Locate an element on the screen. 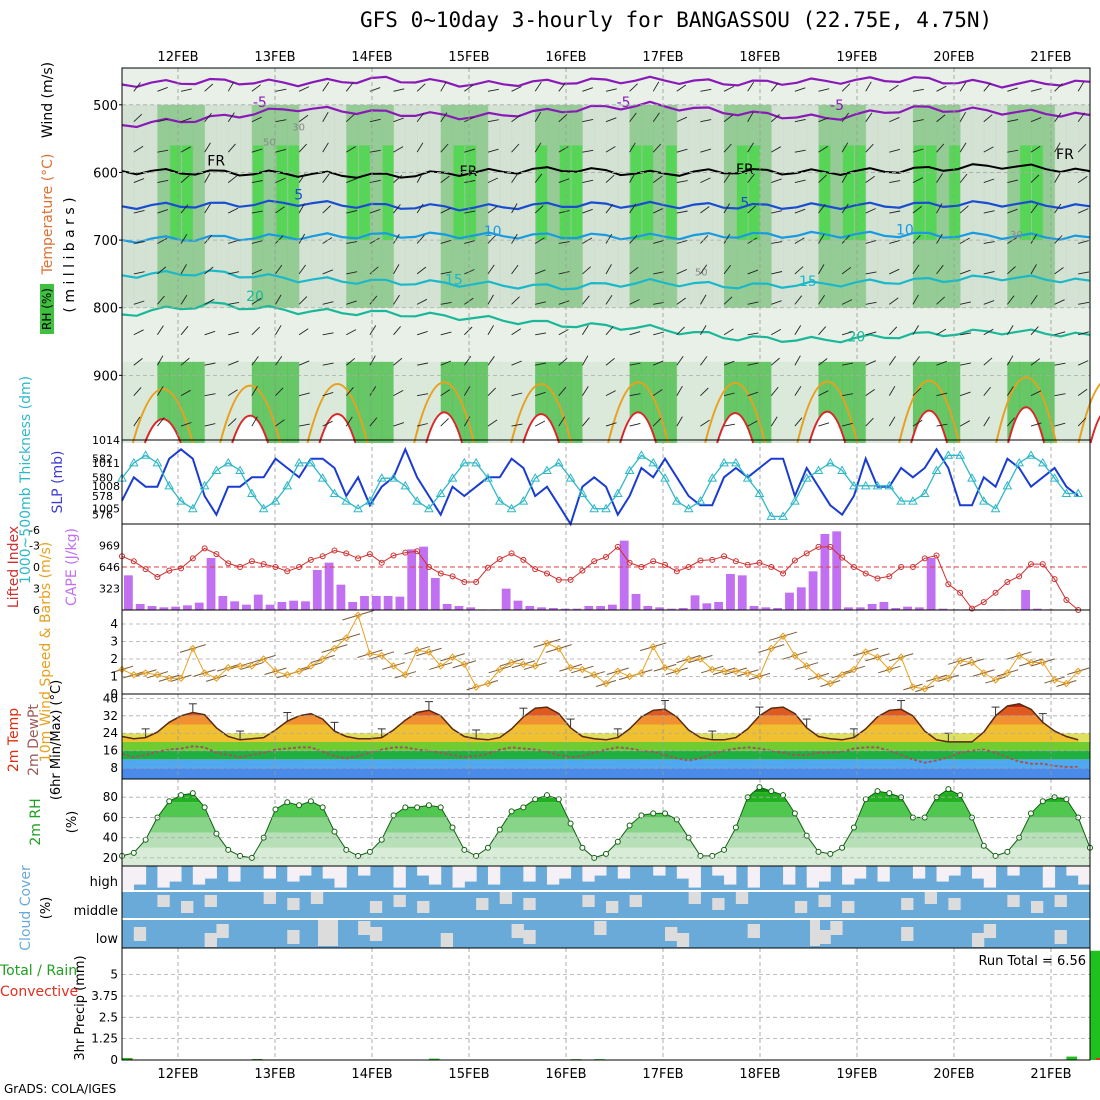 This screenshot has height=1100, width=1100. pressure-tick-label: 700 is located at coordinates (105, 241).